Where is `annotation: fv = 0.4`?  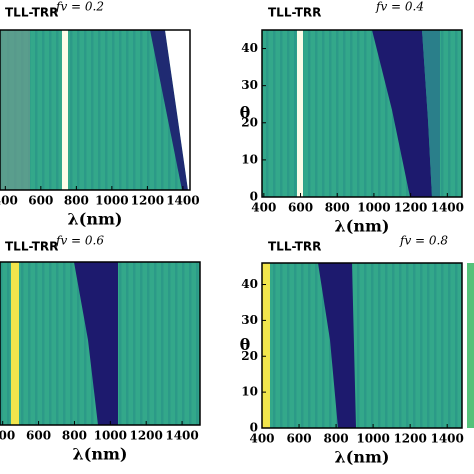 annotation: fv = 0.4 is located at coordinates (399, 7).